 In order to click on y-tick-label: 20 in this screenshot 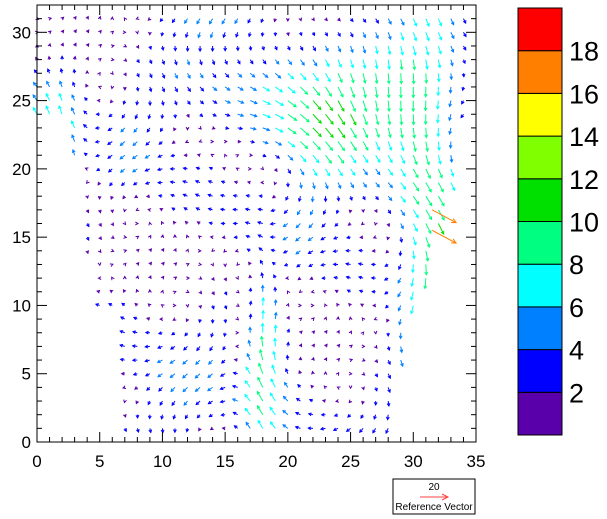, I will do `click(21, 169)`.